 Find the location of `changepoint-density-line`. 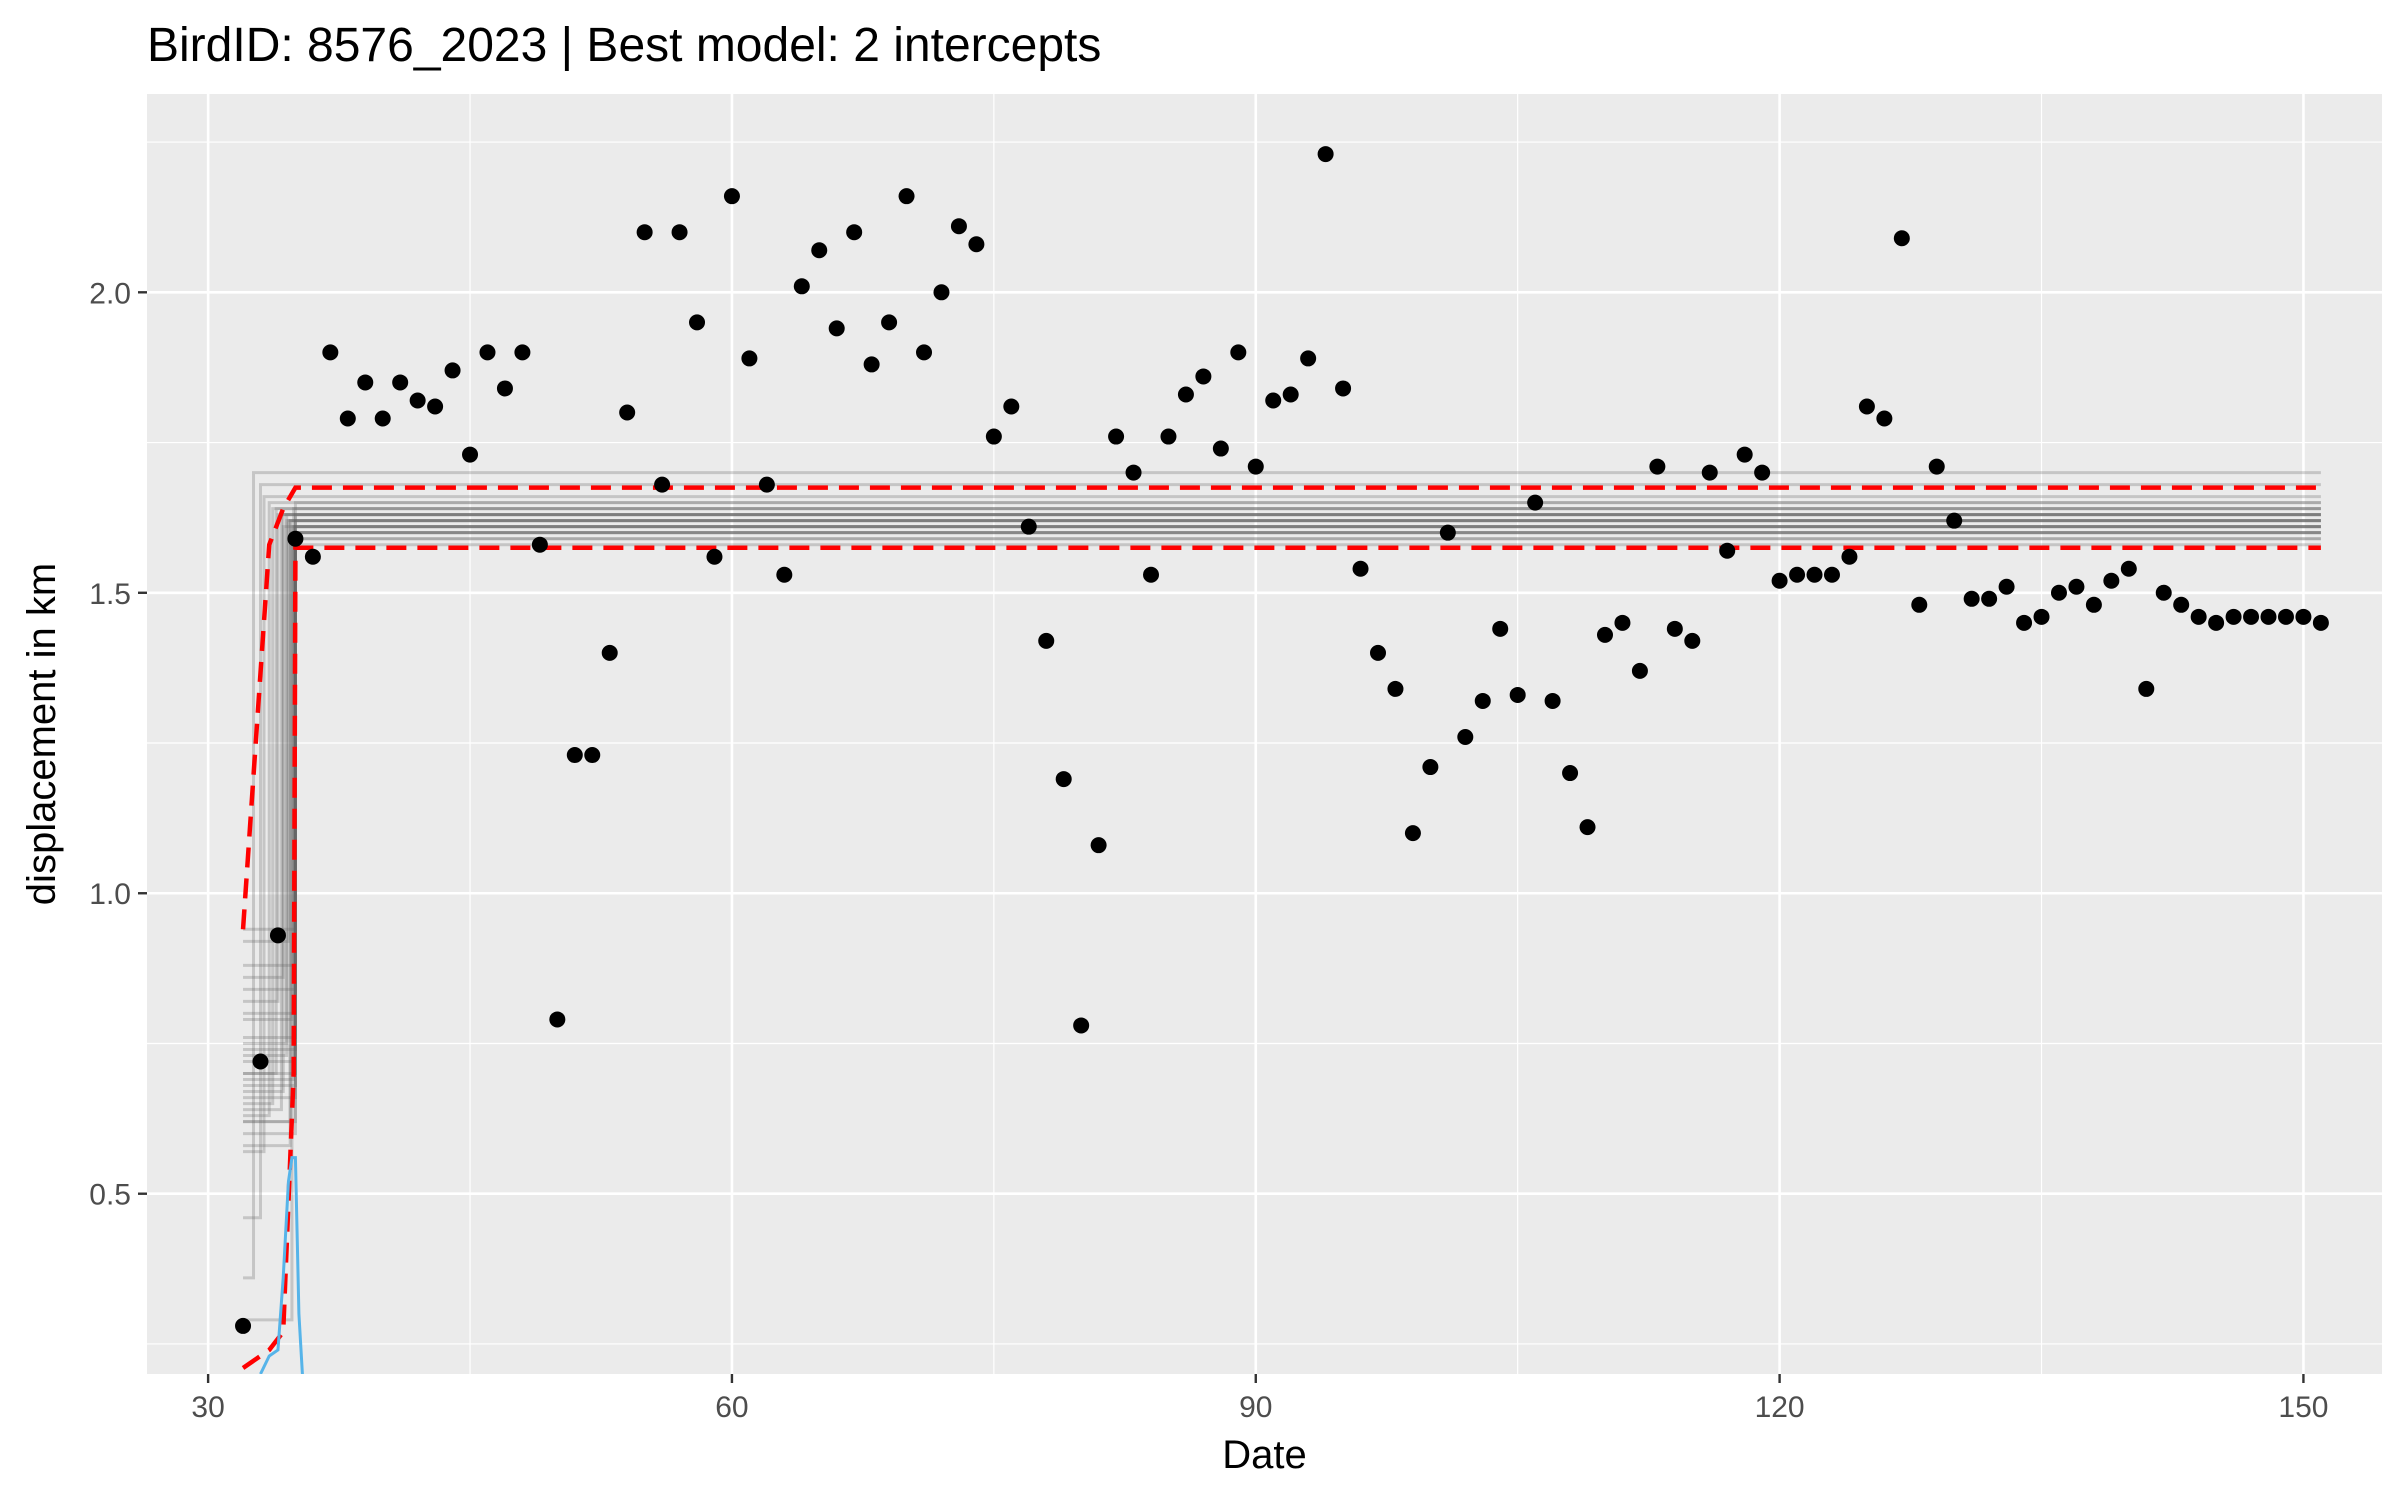

changepoint-density-line is located at coordinates (281, 1265).